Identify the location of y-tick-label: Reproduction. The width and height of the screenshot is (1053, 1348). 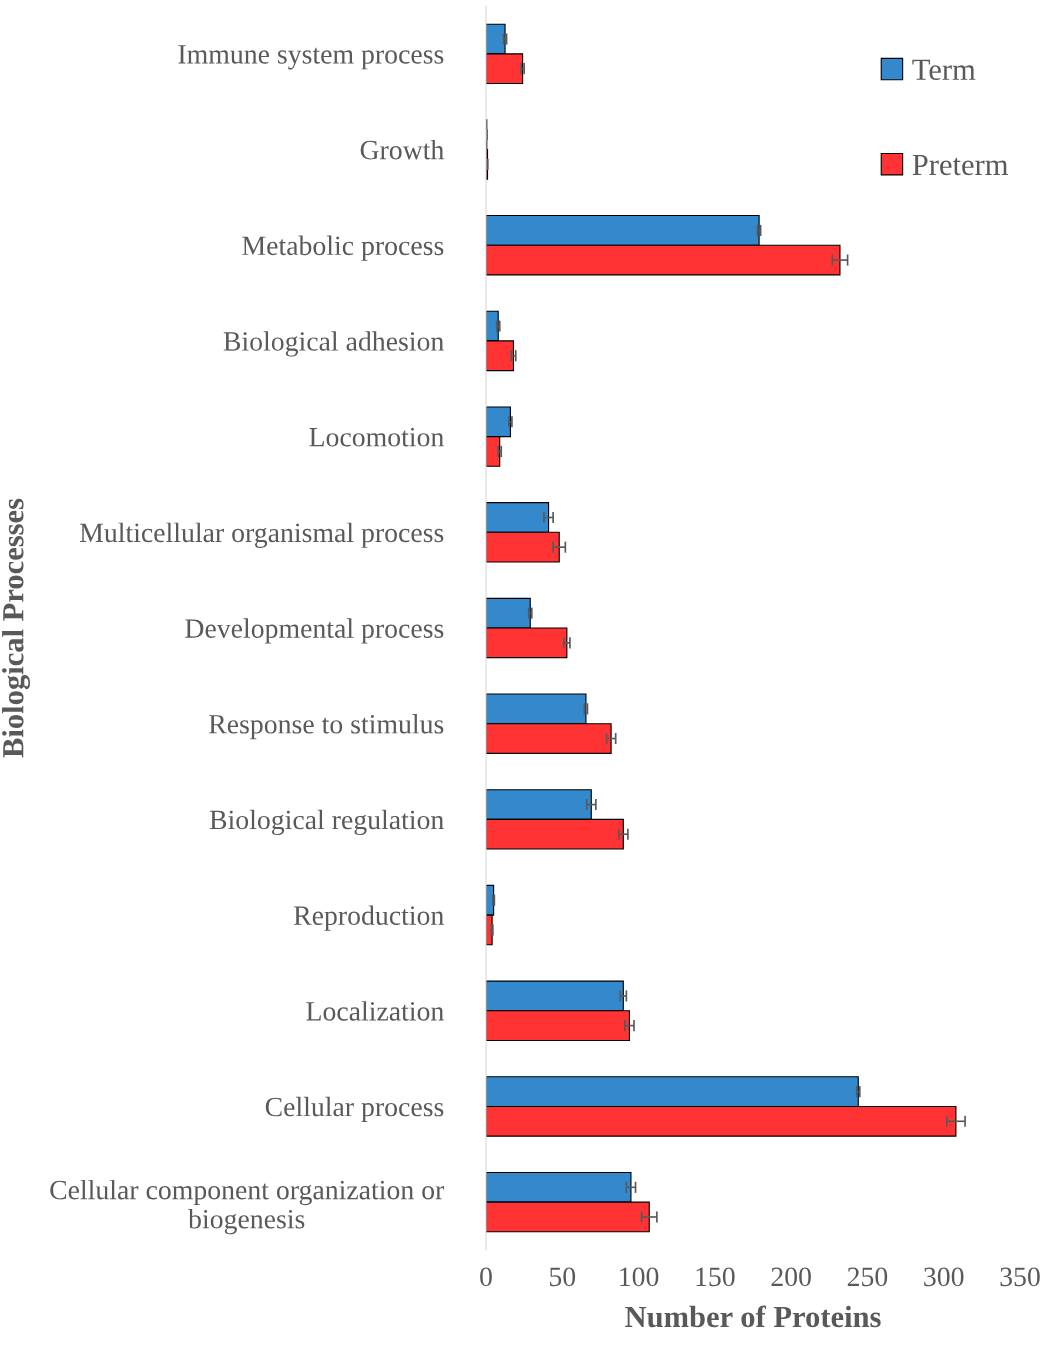
(368, 918).